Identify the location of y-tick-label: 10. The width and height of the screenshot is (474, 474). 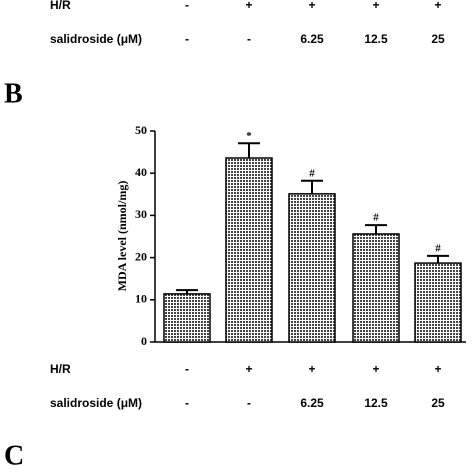
(141, 299).